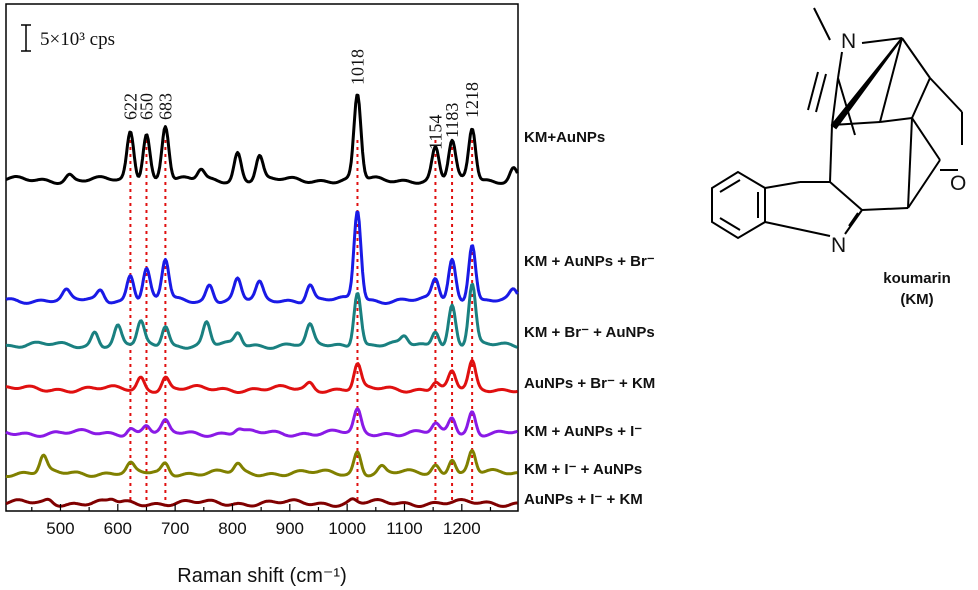 The width and height of the screenshot is (978, 590). I want to click on koumarin-structure, so click(837, 123).